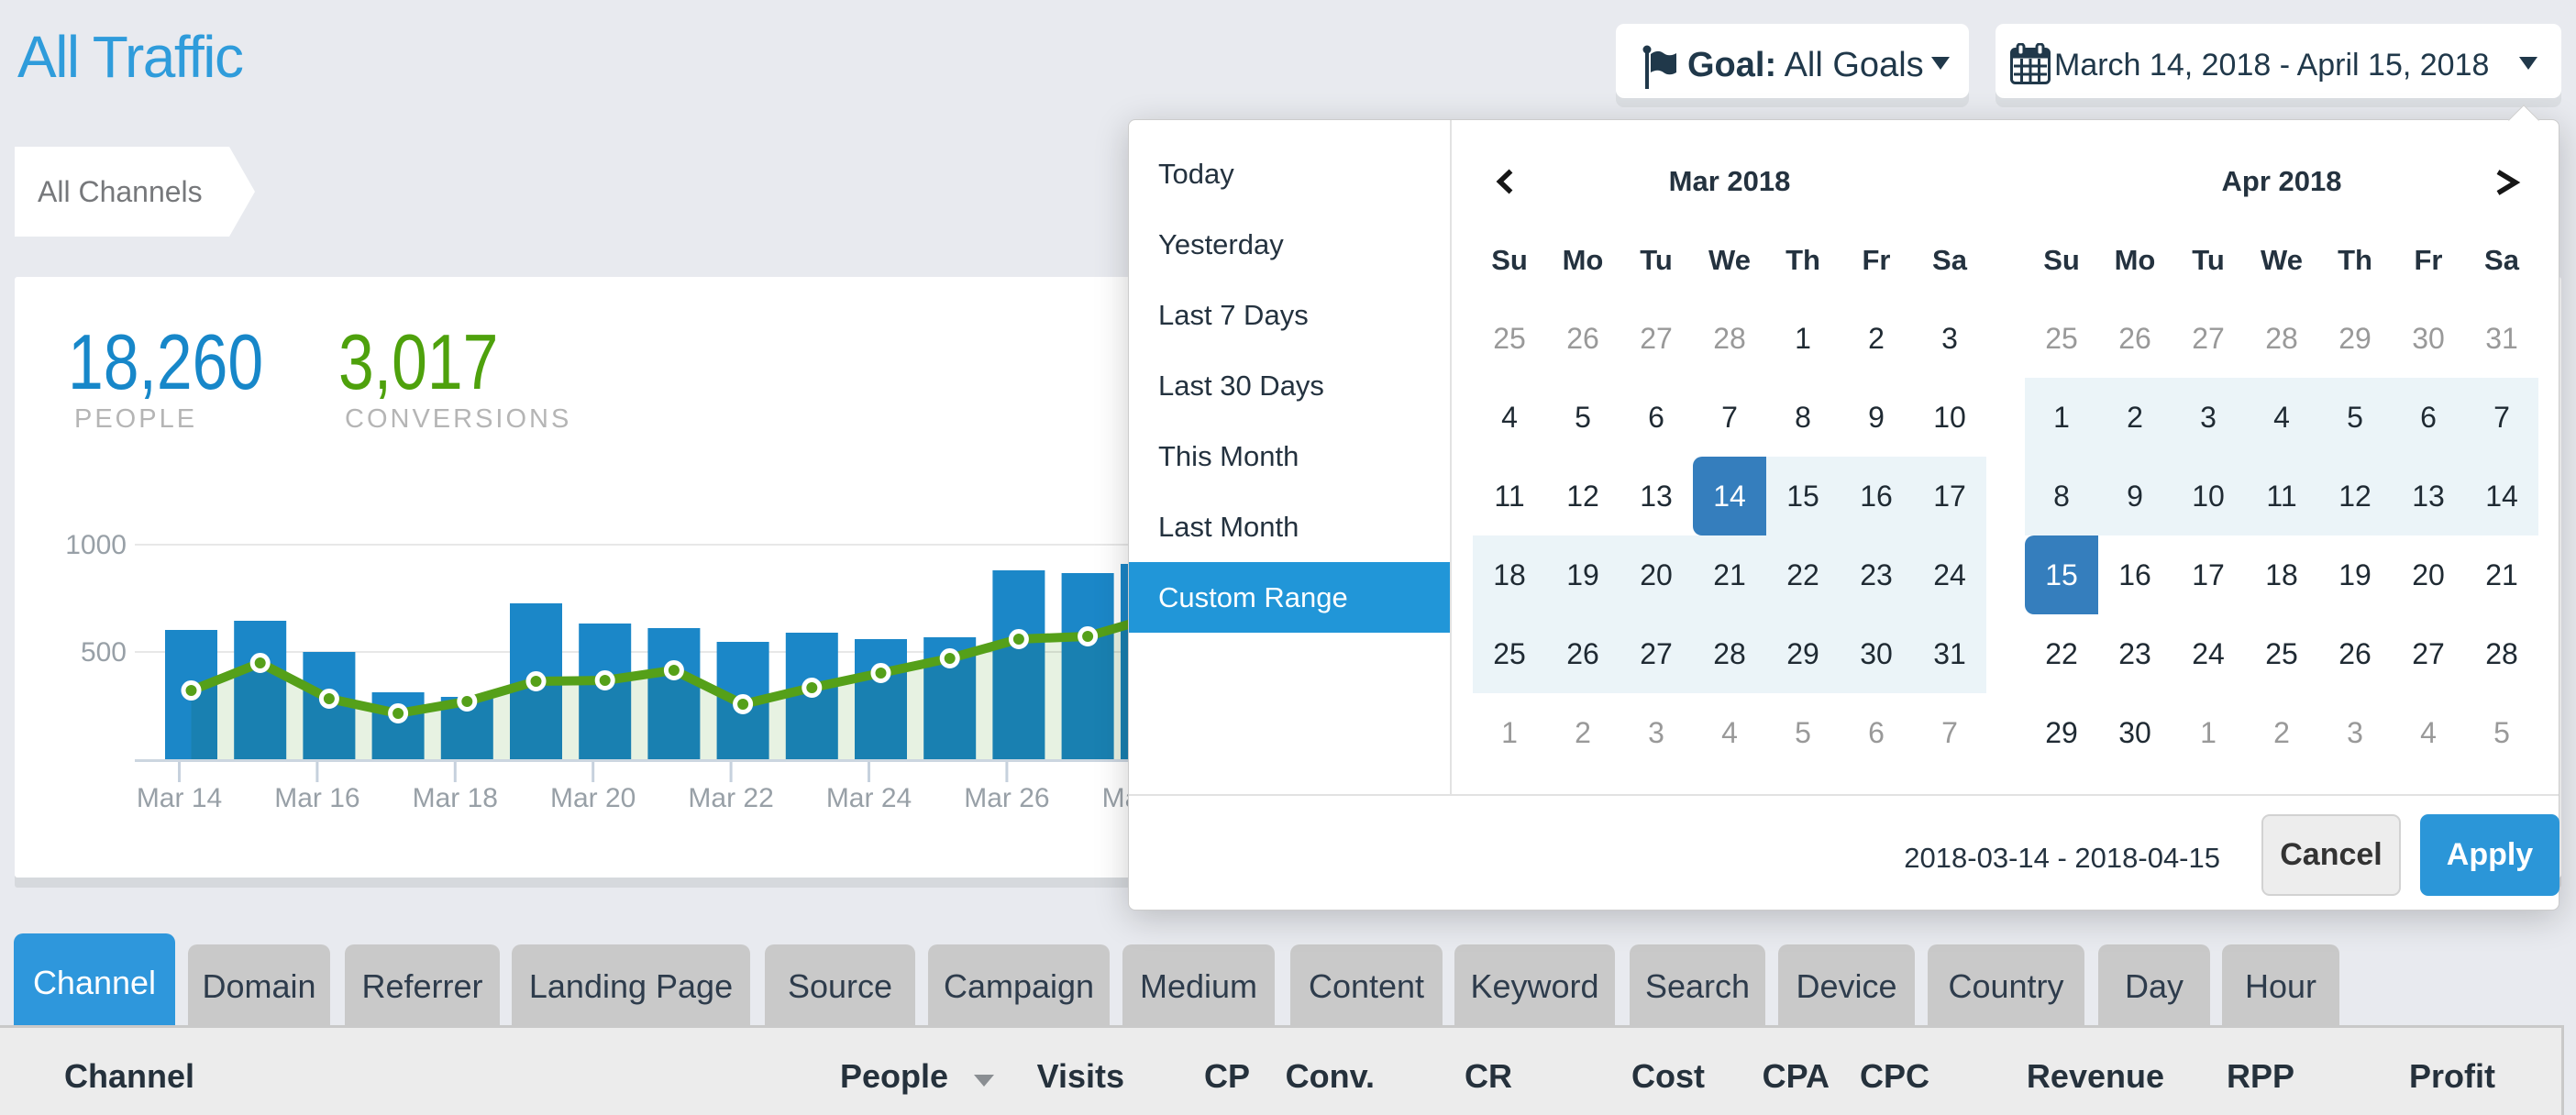  Describe the element at coordinates (316, 798) in the screenshot. I see `svg-text: Mar 16` at that location.